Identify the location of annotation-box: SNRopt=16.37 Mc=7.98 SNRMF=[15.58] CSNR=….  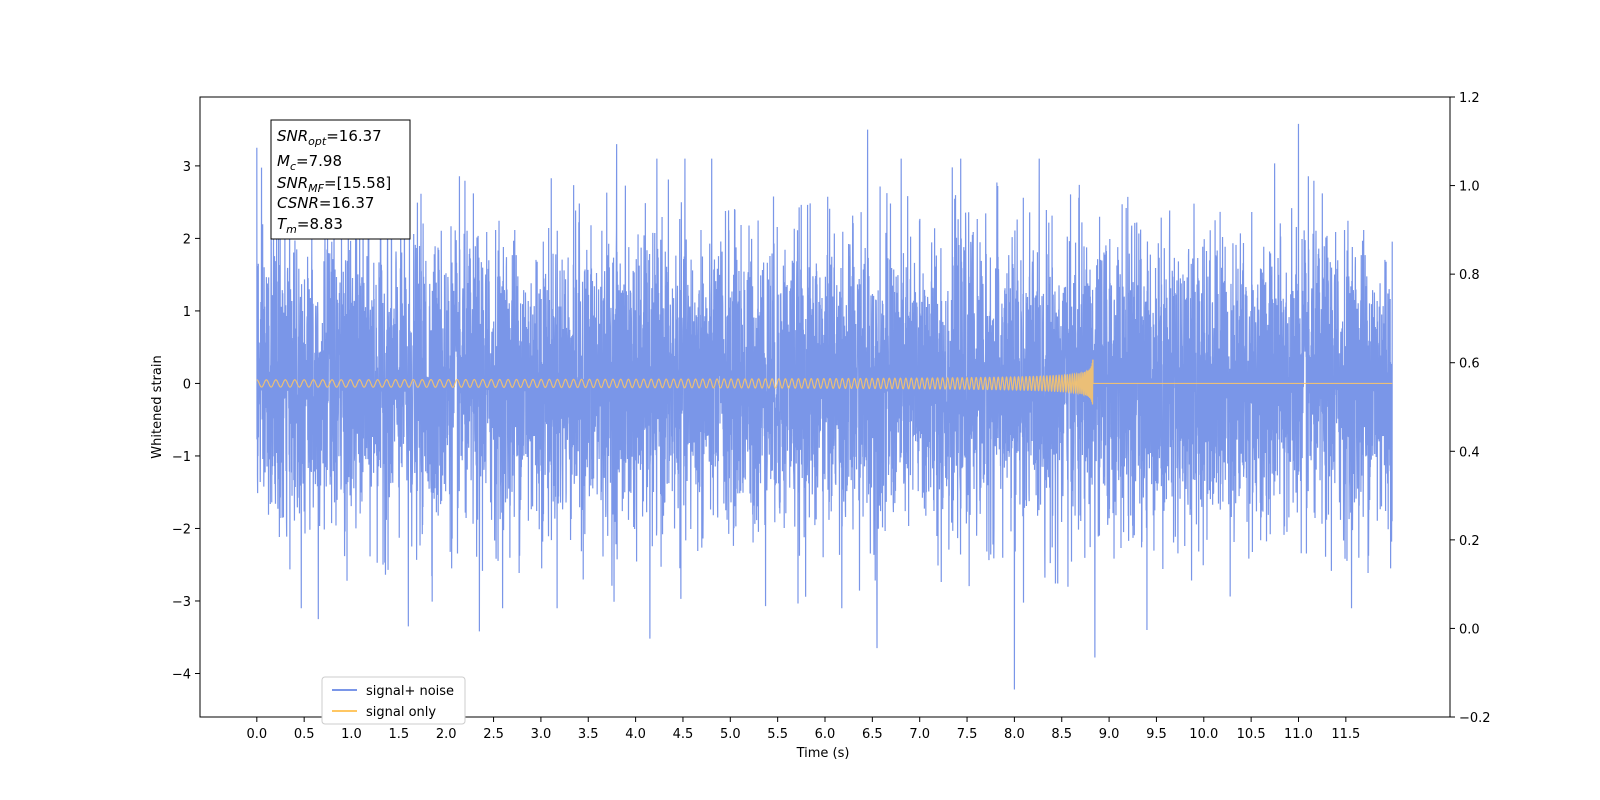
(340, 179).